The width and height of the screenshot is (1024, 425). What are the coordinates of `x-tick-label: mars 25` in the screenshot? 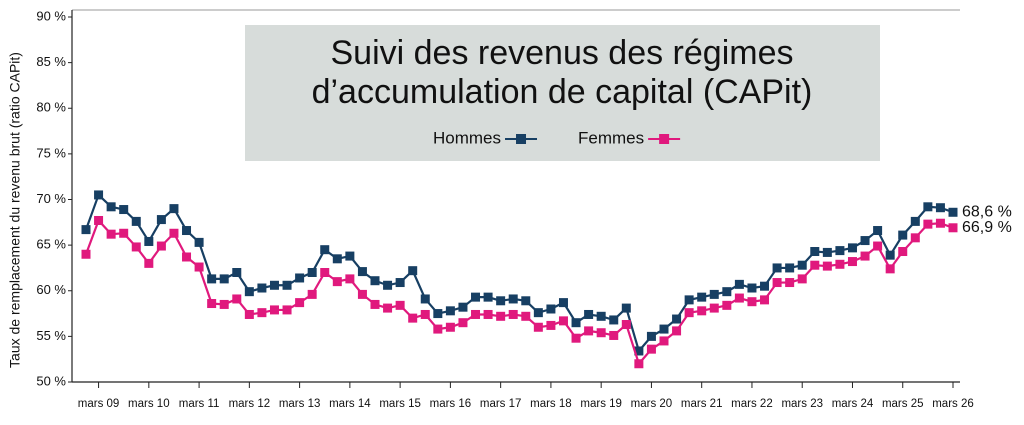 It's located at (903, 404).